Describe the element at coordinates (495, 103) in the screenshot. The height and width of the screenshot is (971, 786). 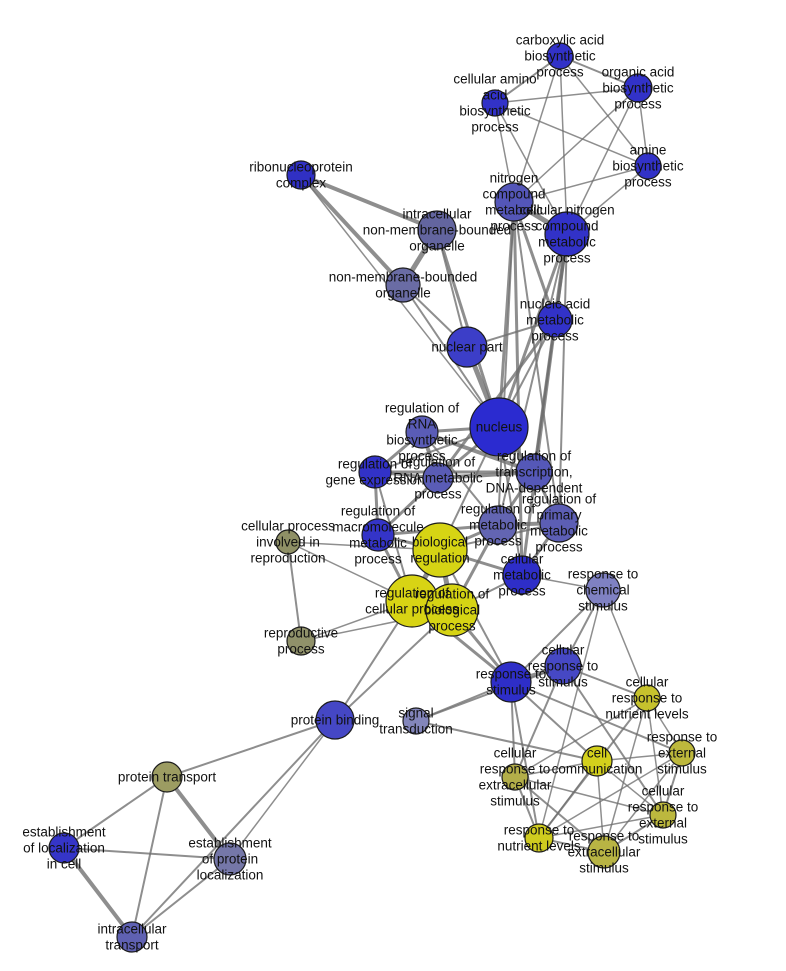
I see `node-amino` at that location.